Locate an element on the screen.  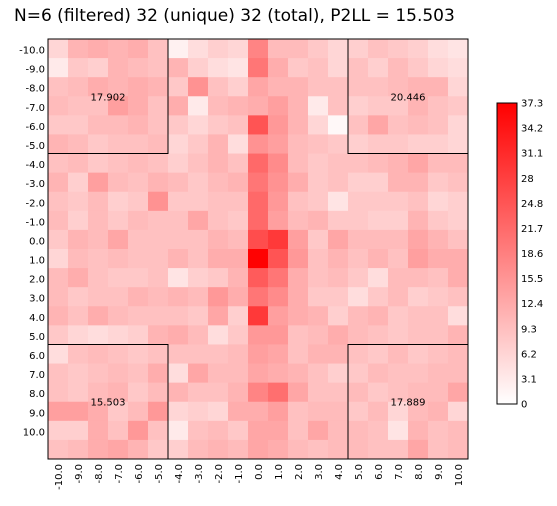
y-tick-label: -4.0 is located at coordinates (35, 165).